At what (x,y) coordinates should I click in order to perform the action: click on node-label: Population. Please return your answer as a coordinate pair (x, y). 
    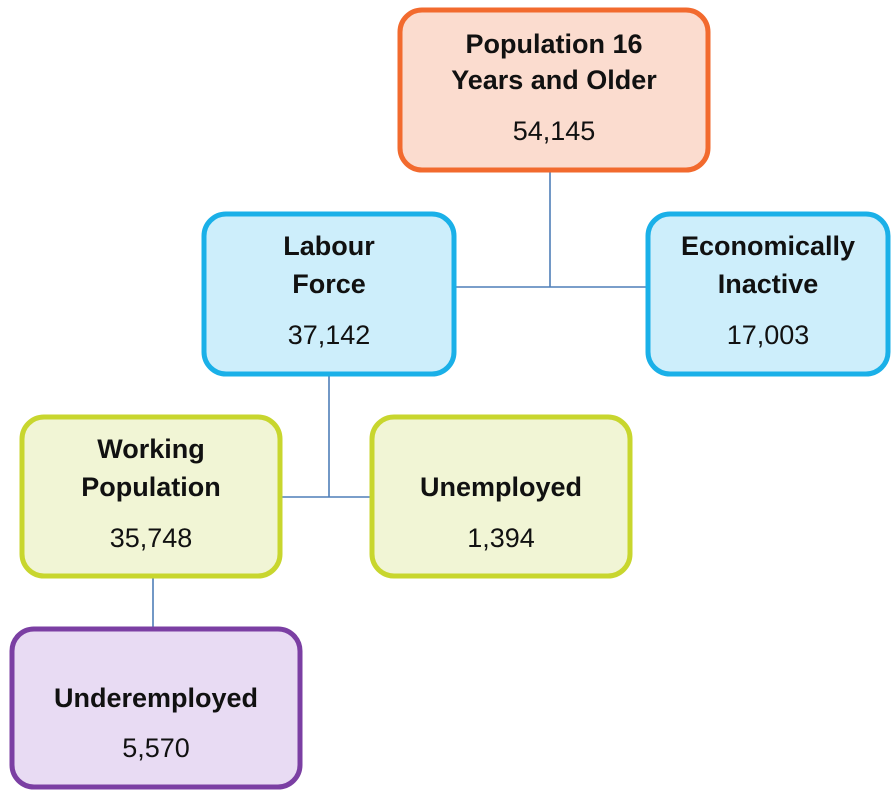
    Looking at the image, I should click on (150, 487).